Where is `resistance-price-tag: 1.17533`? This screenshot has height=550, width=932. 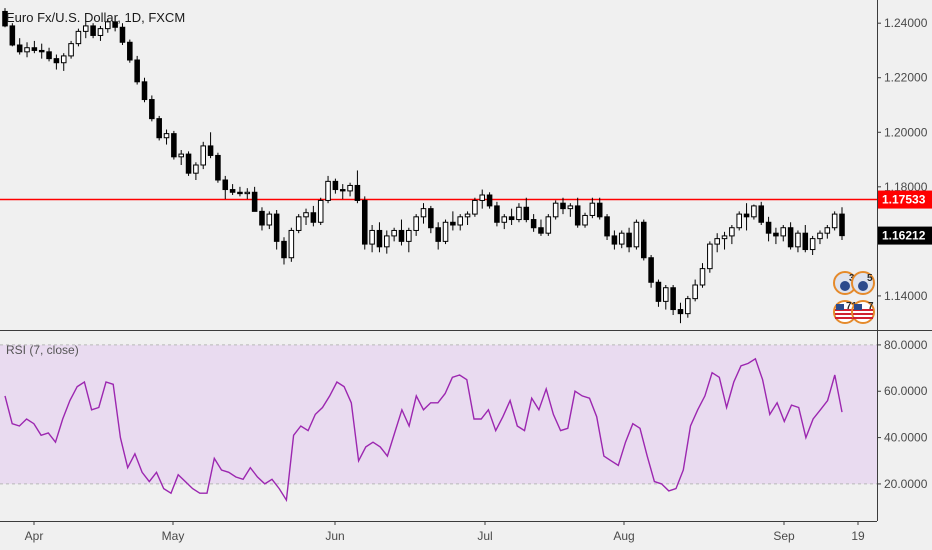
resistance-price-tag: 1.17533 is located at coordinates (905, 199).